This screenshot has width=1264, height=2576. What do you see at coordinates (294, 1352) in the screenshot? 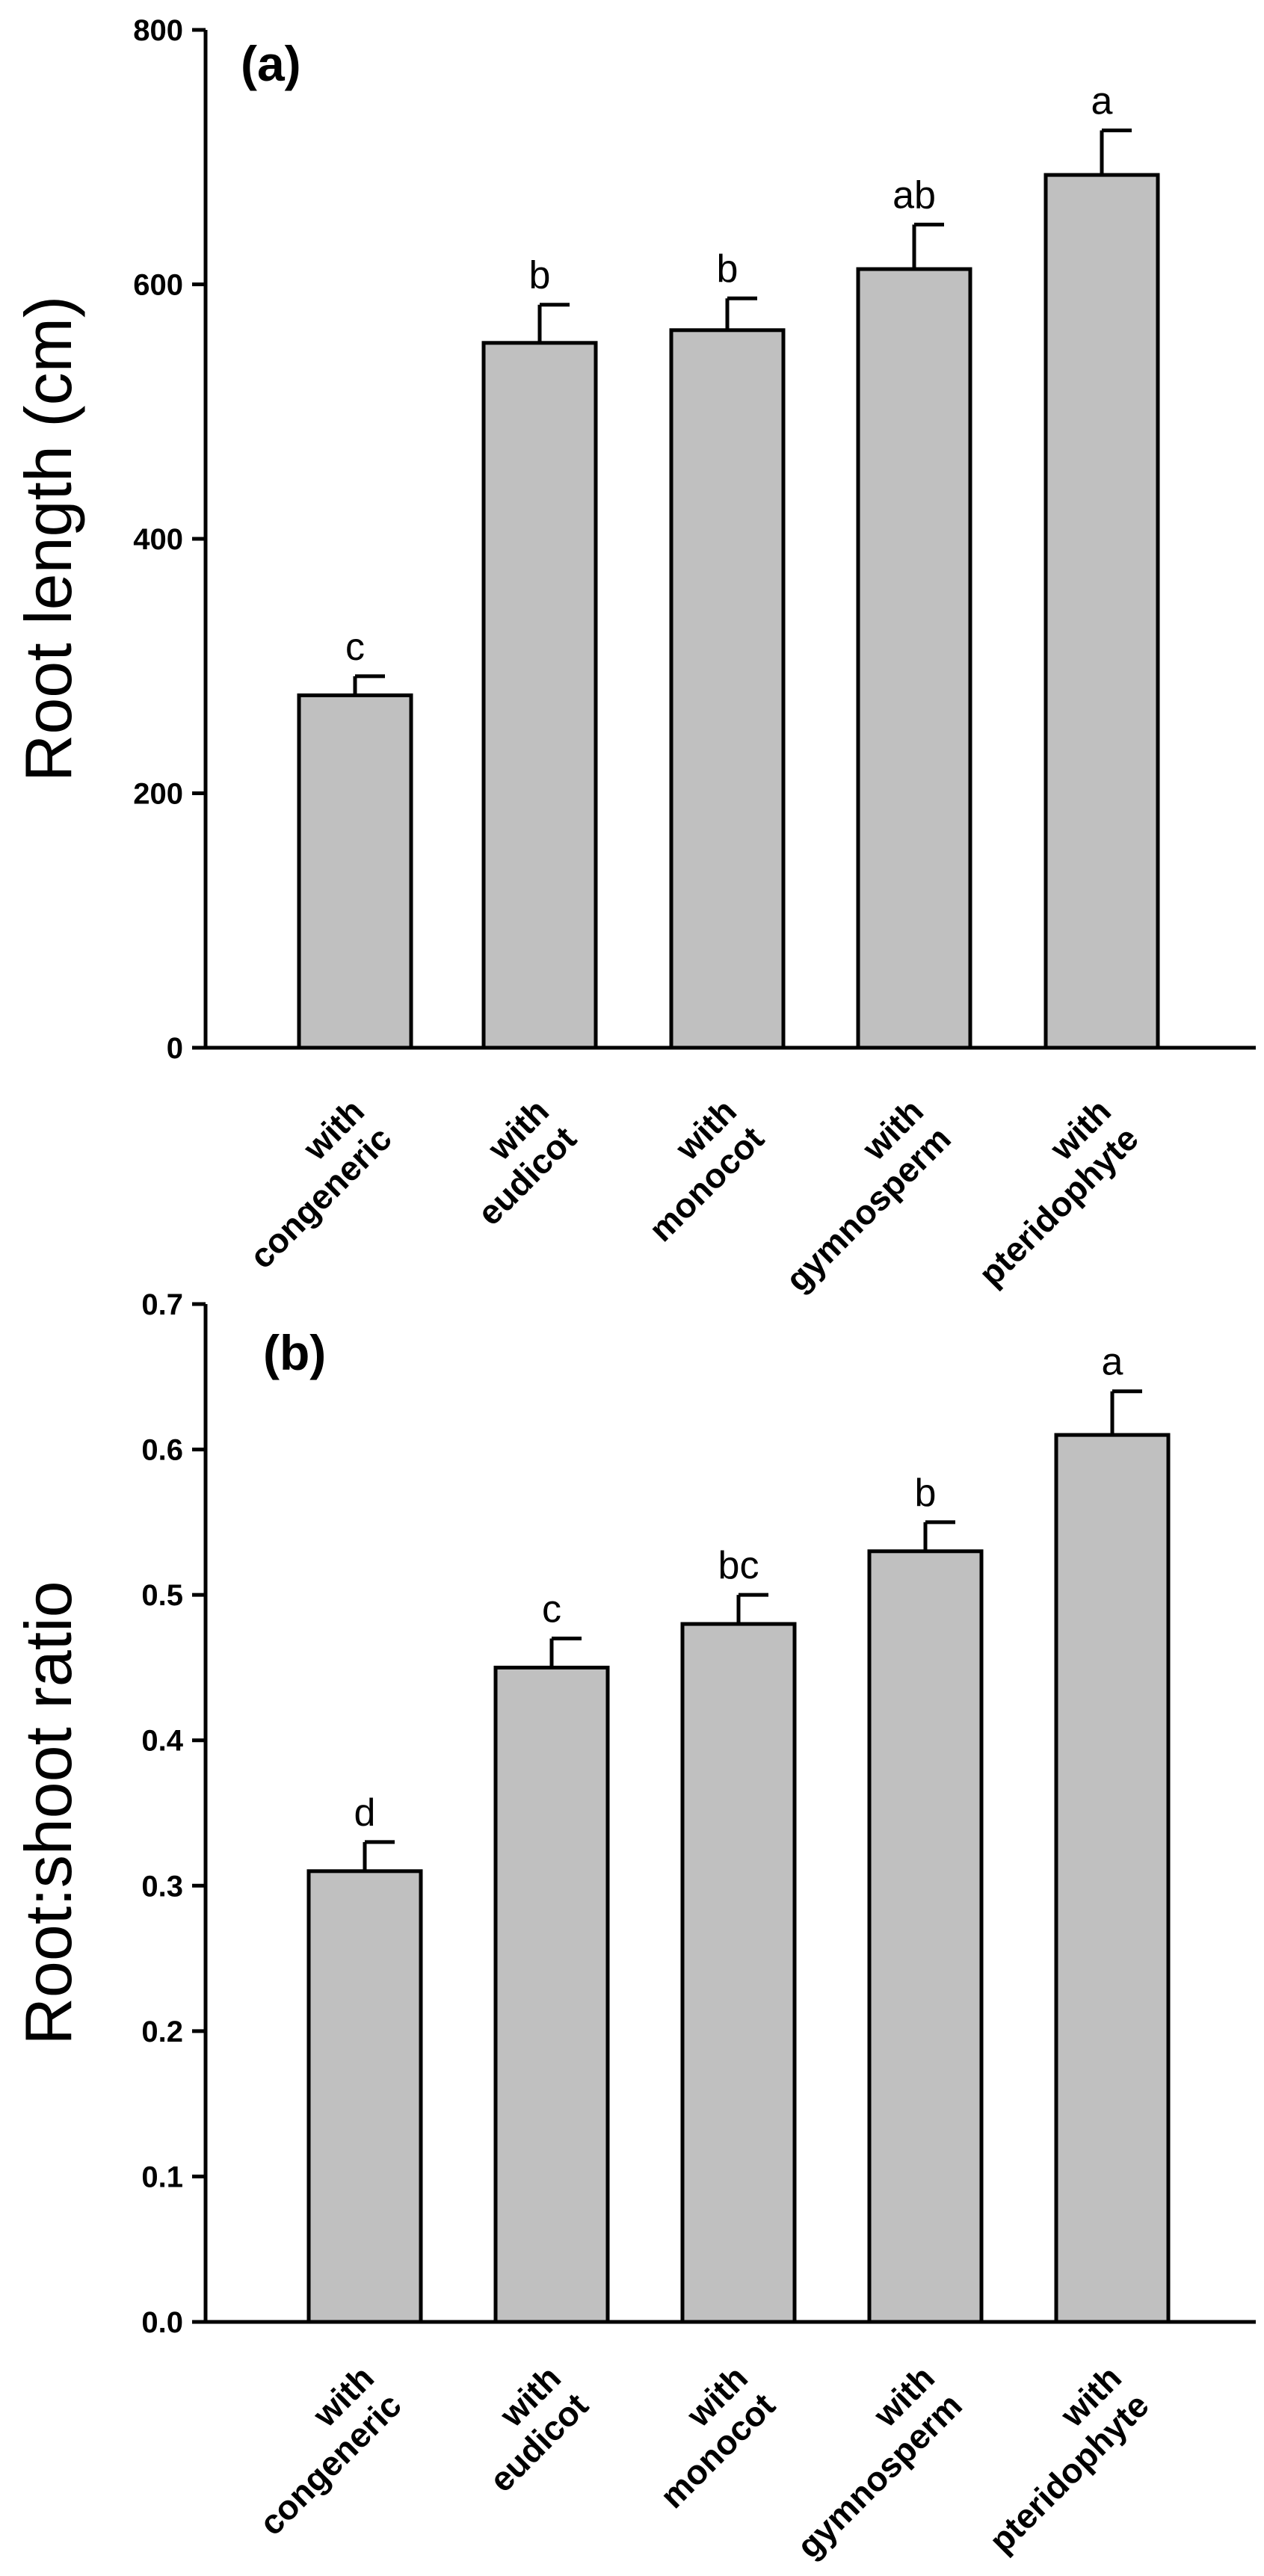
I see `panel-label: (b)` at bounding box center [294, 1352].